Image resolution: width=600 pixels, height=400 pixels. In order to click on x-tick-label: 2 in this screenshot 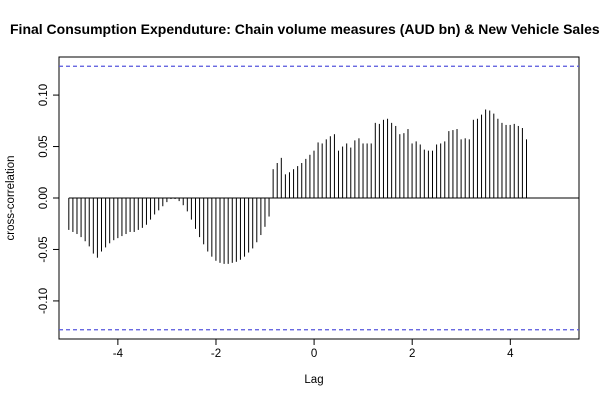, I will do `click(412, 354)`.